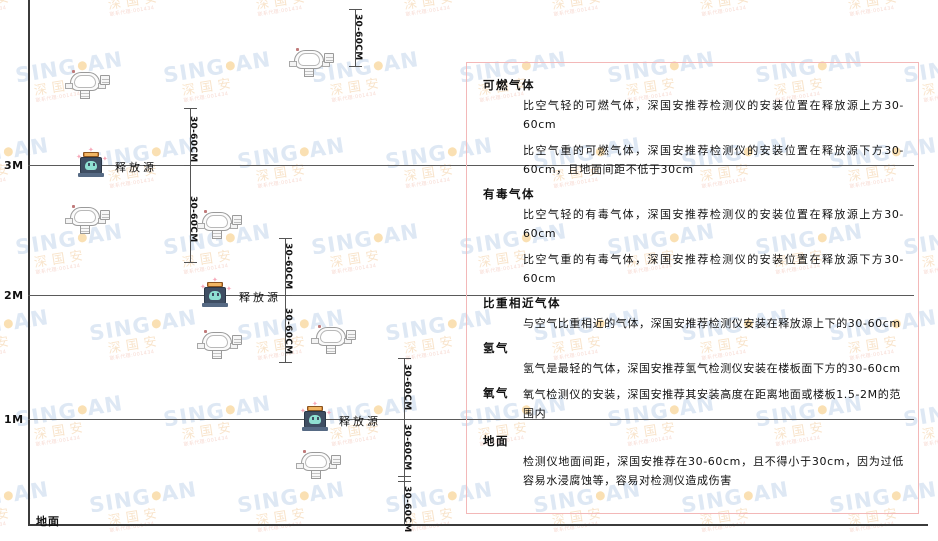 Image resolution: width=938 pixels, height=541 pixels. What do you see at coordinates (29, 262) in the screenshot?
I see `vertical-axis` at bounding box center [29, 262].